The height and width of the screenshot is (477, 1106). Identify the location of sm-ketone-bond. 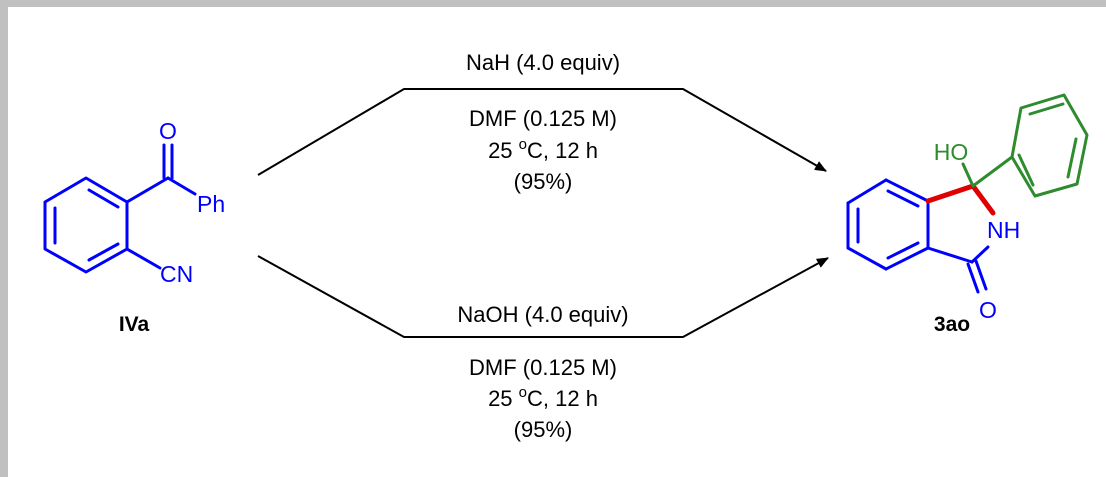
(147, 190).